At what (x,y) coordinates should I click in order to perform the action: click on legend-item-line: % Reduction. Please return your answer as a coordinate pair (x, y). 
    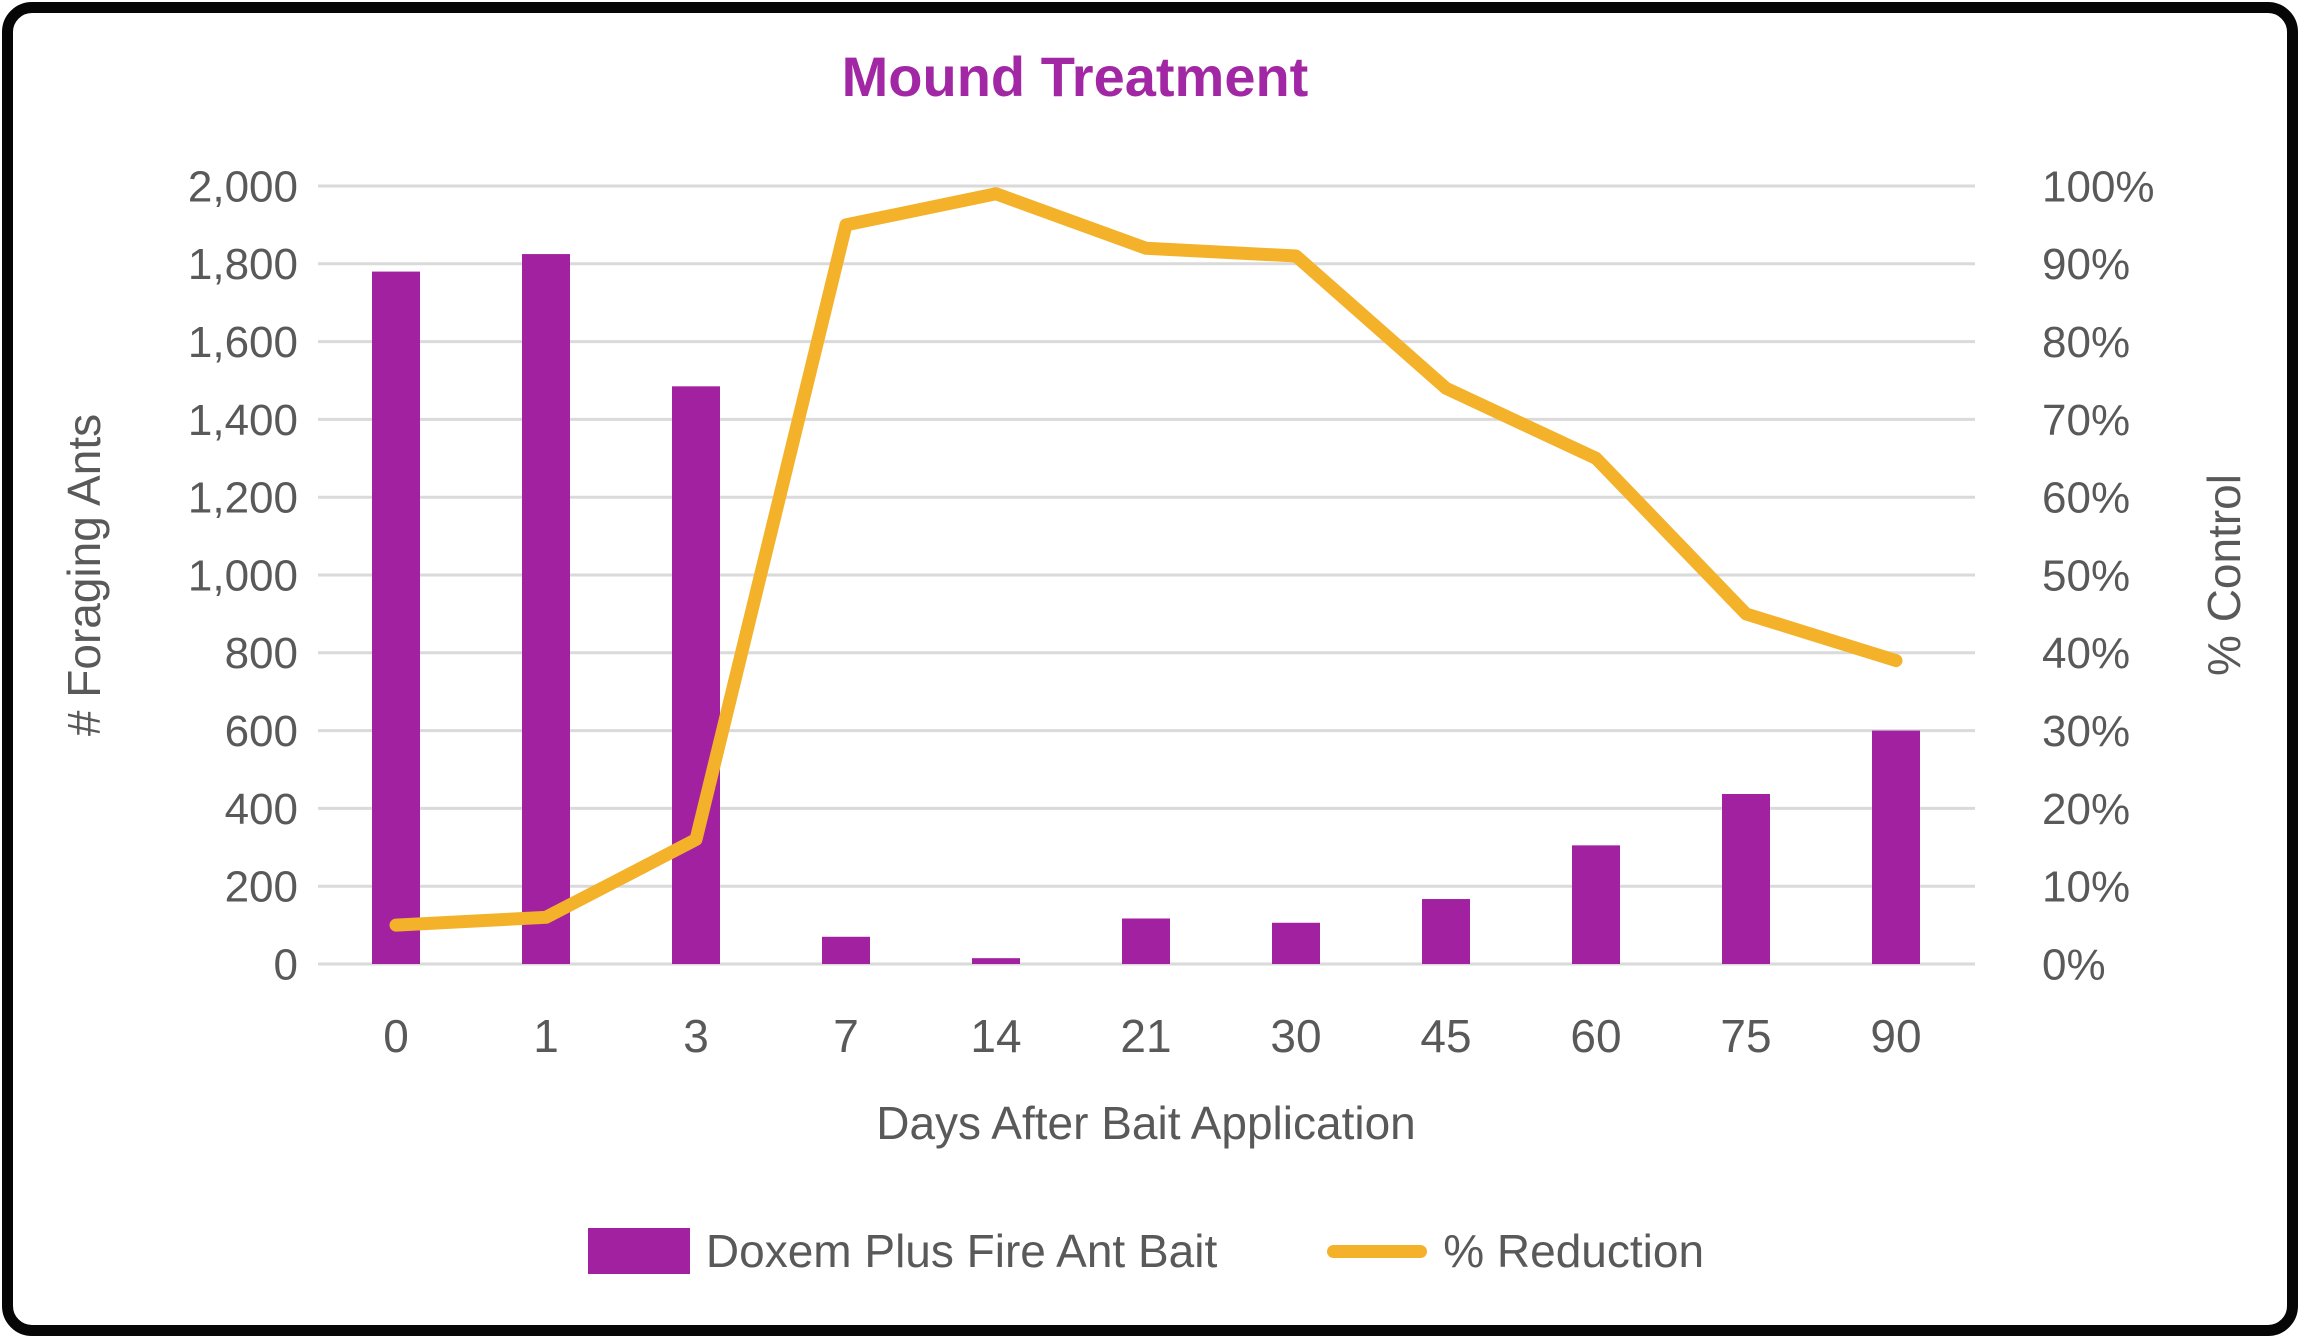
    Looking at the image, I should click on (1515, 1251).